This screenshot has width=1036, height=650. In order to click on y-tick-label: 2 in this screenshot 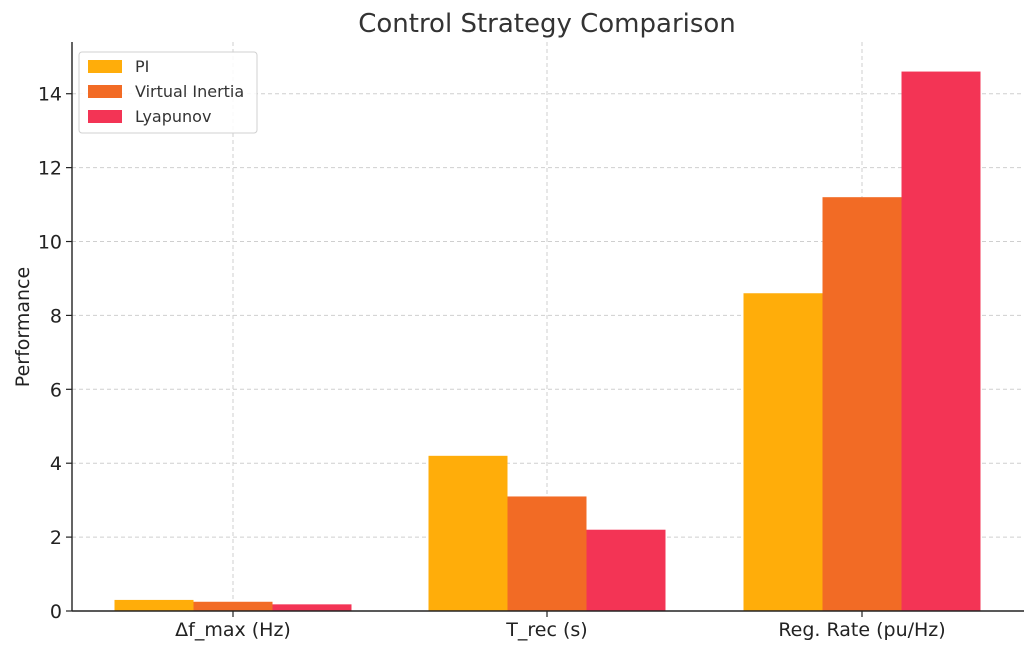, I will do `click(56, 538)`.